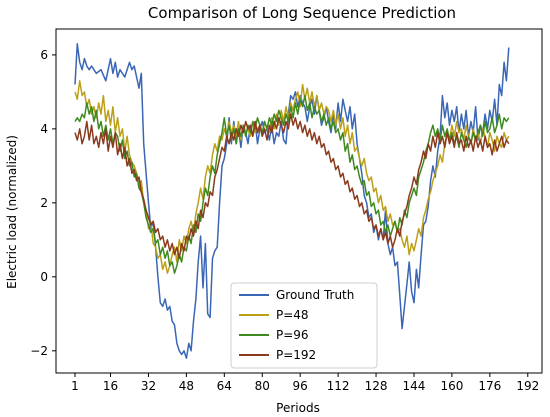  What do you see at coordinates (292, 315) in the screenshot?
I see `legend-label-1: P=48` at bounding box center [292, 315].